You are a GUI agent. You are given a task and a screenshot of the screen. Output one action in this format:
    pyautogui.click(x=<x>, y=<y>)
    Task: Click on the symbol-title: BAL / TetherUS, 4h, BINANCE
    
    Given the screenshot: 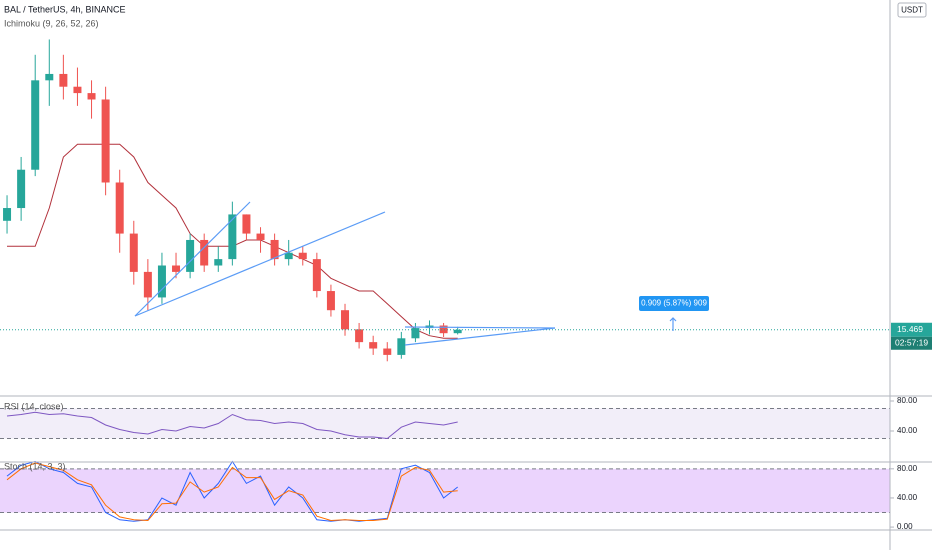 What is the action you would take?
    pyautogui.click(x=65, y=9)
    